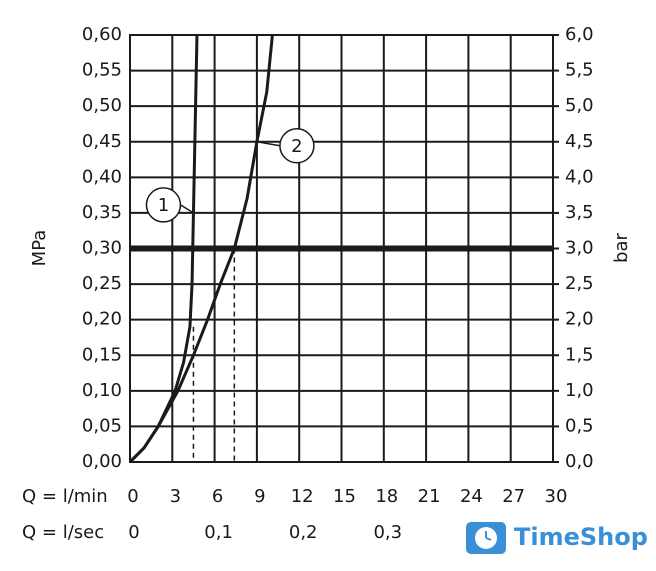 Image resolution: width=656 pixels, height=571 pixels. I want to click on y-tick-label: 0,10, so click(102, 390).